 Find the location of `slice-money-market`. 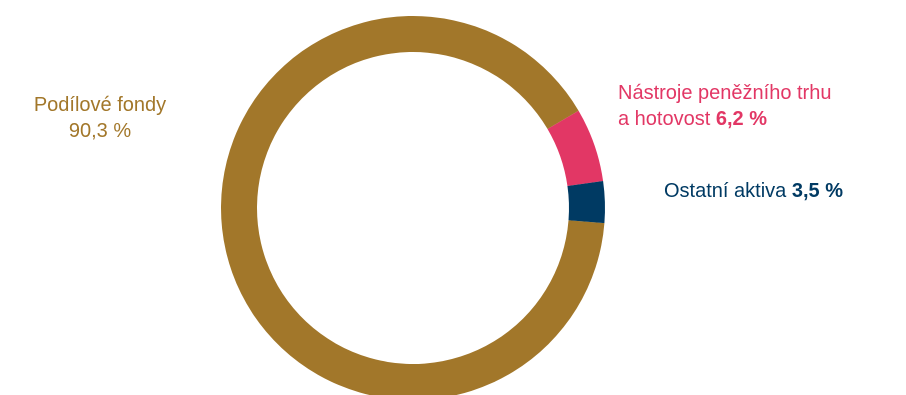

slice-money-market is located at coordinates (575, 148).